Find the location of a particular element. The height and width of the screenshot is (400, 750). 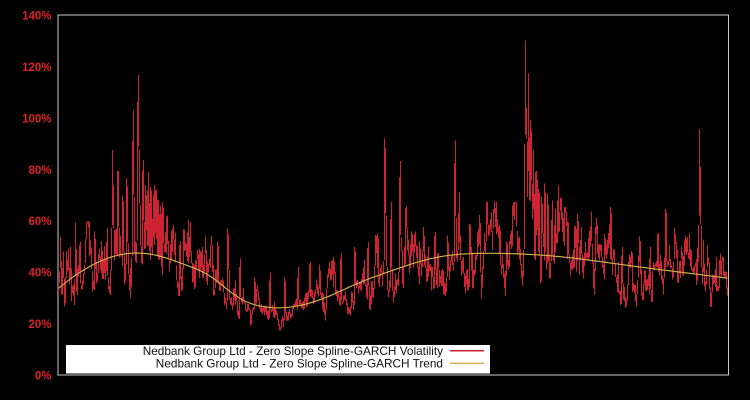

svg-text: 120% is located at coordinates (36, 68).